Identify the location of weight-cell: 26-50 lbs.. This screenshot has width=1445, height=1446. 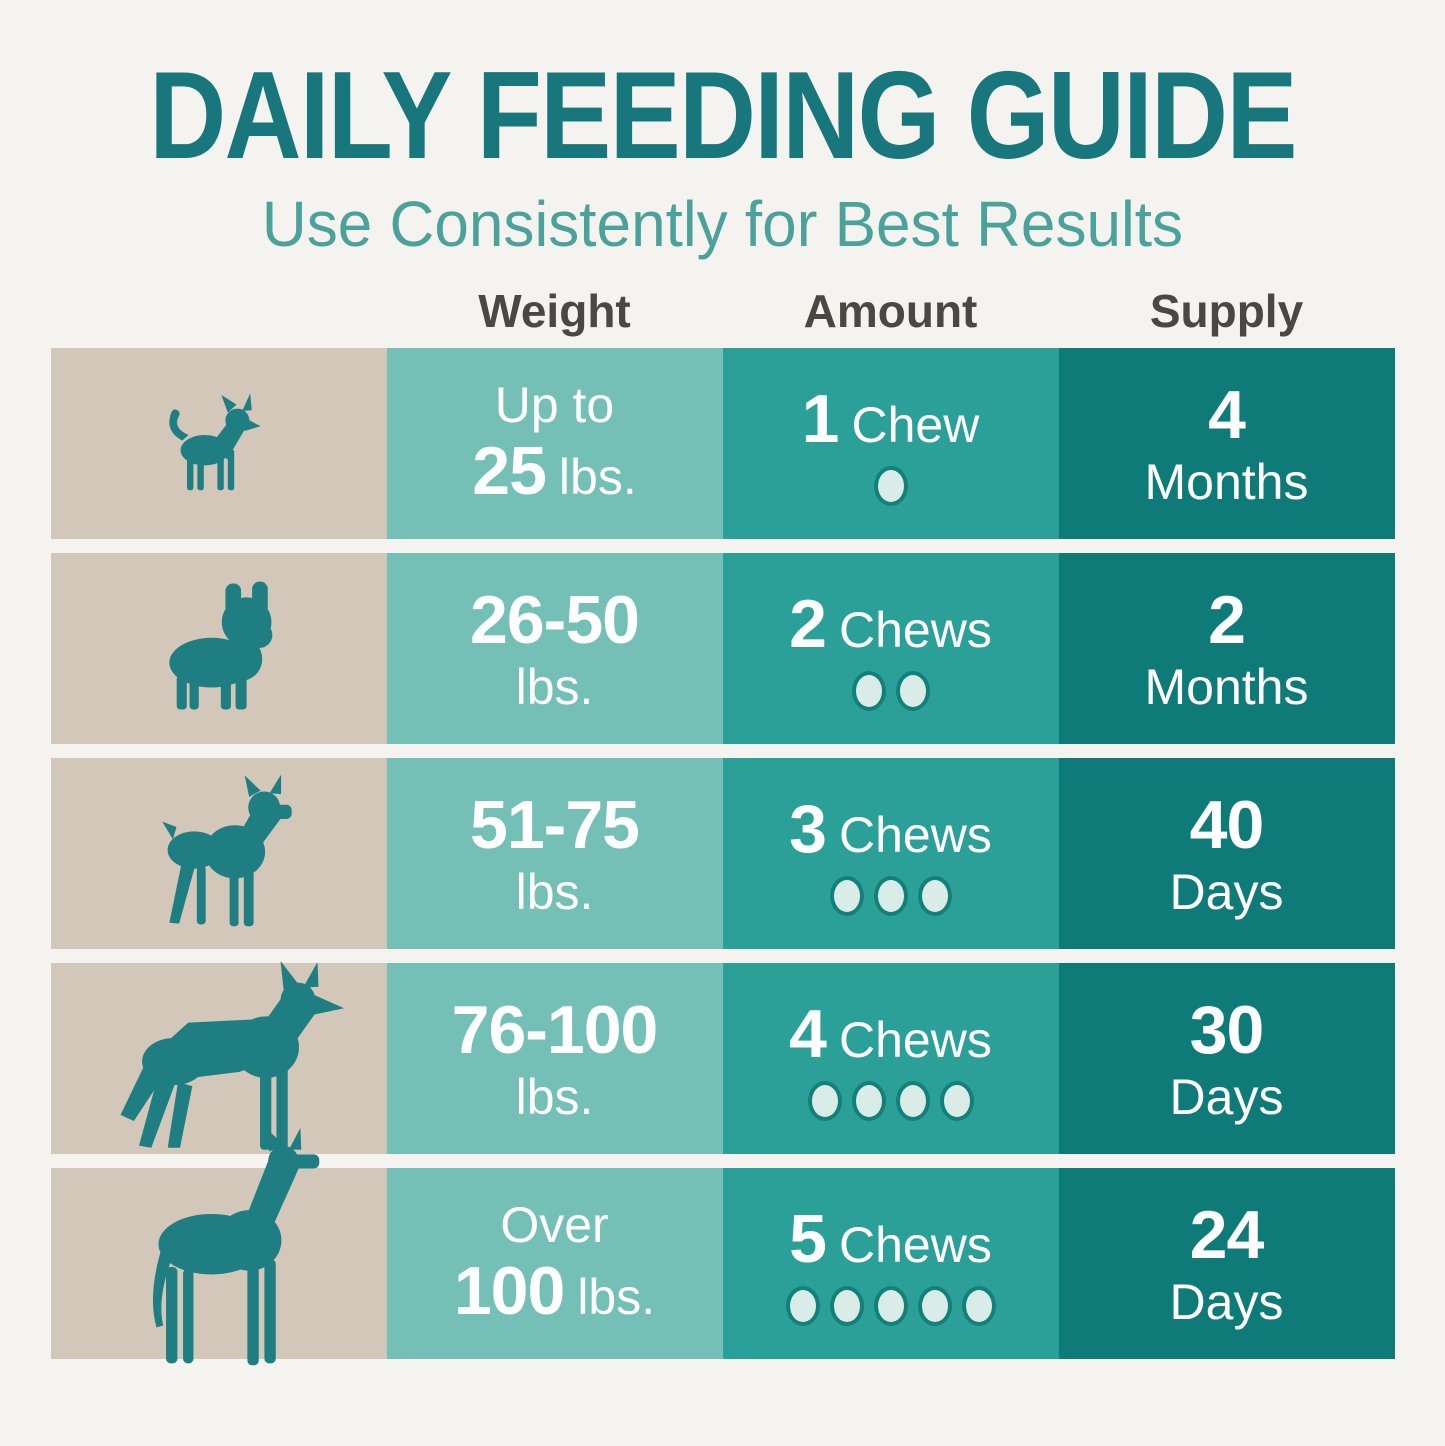
(554, 648).